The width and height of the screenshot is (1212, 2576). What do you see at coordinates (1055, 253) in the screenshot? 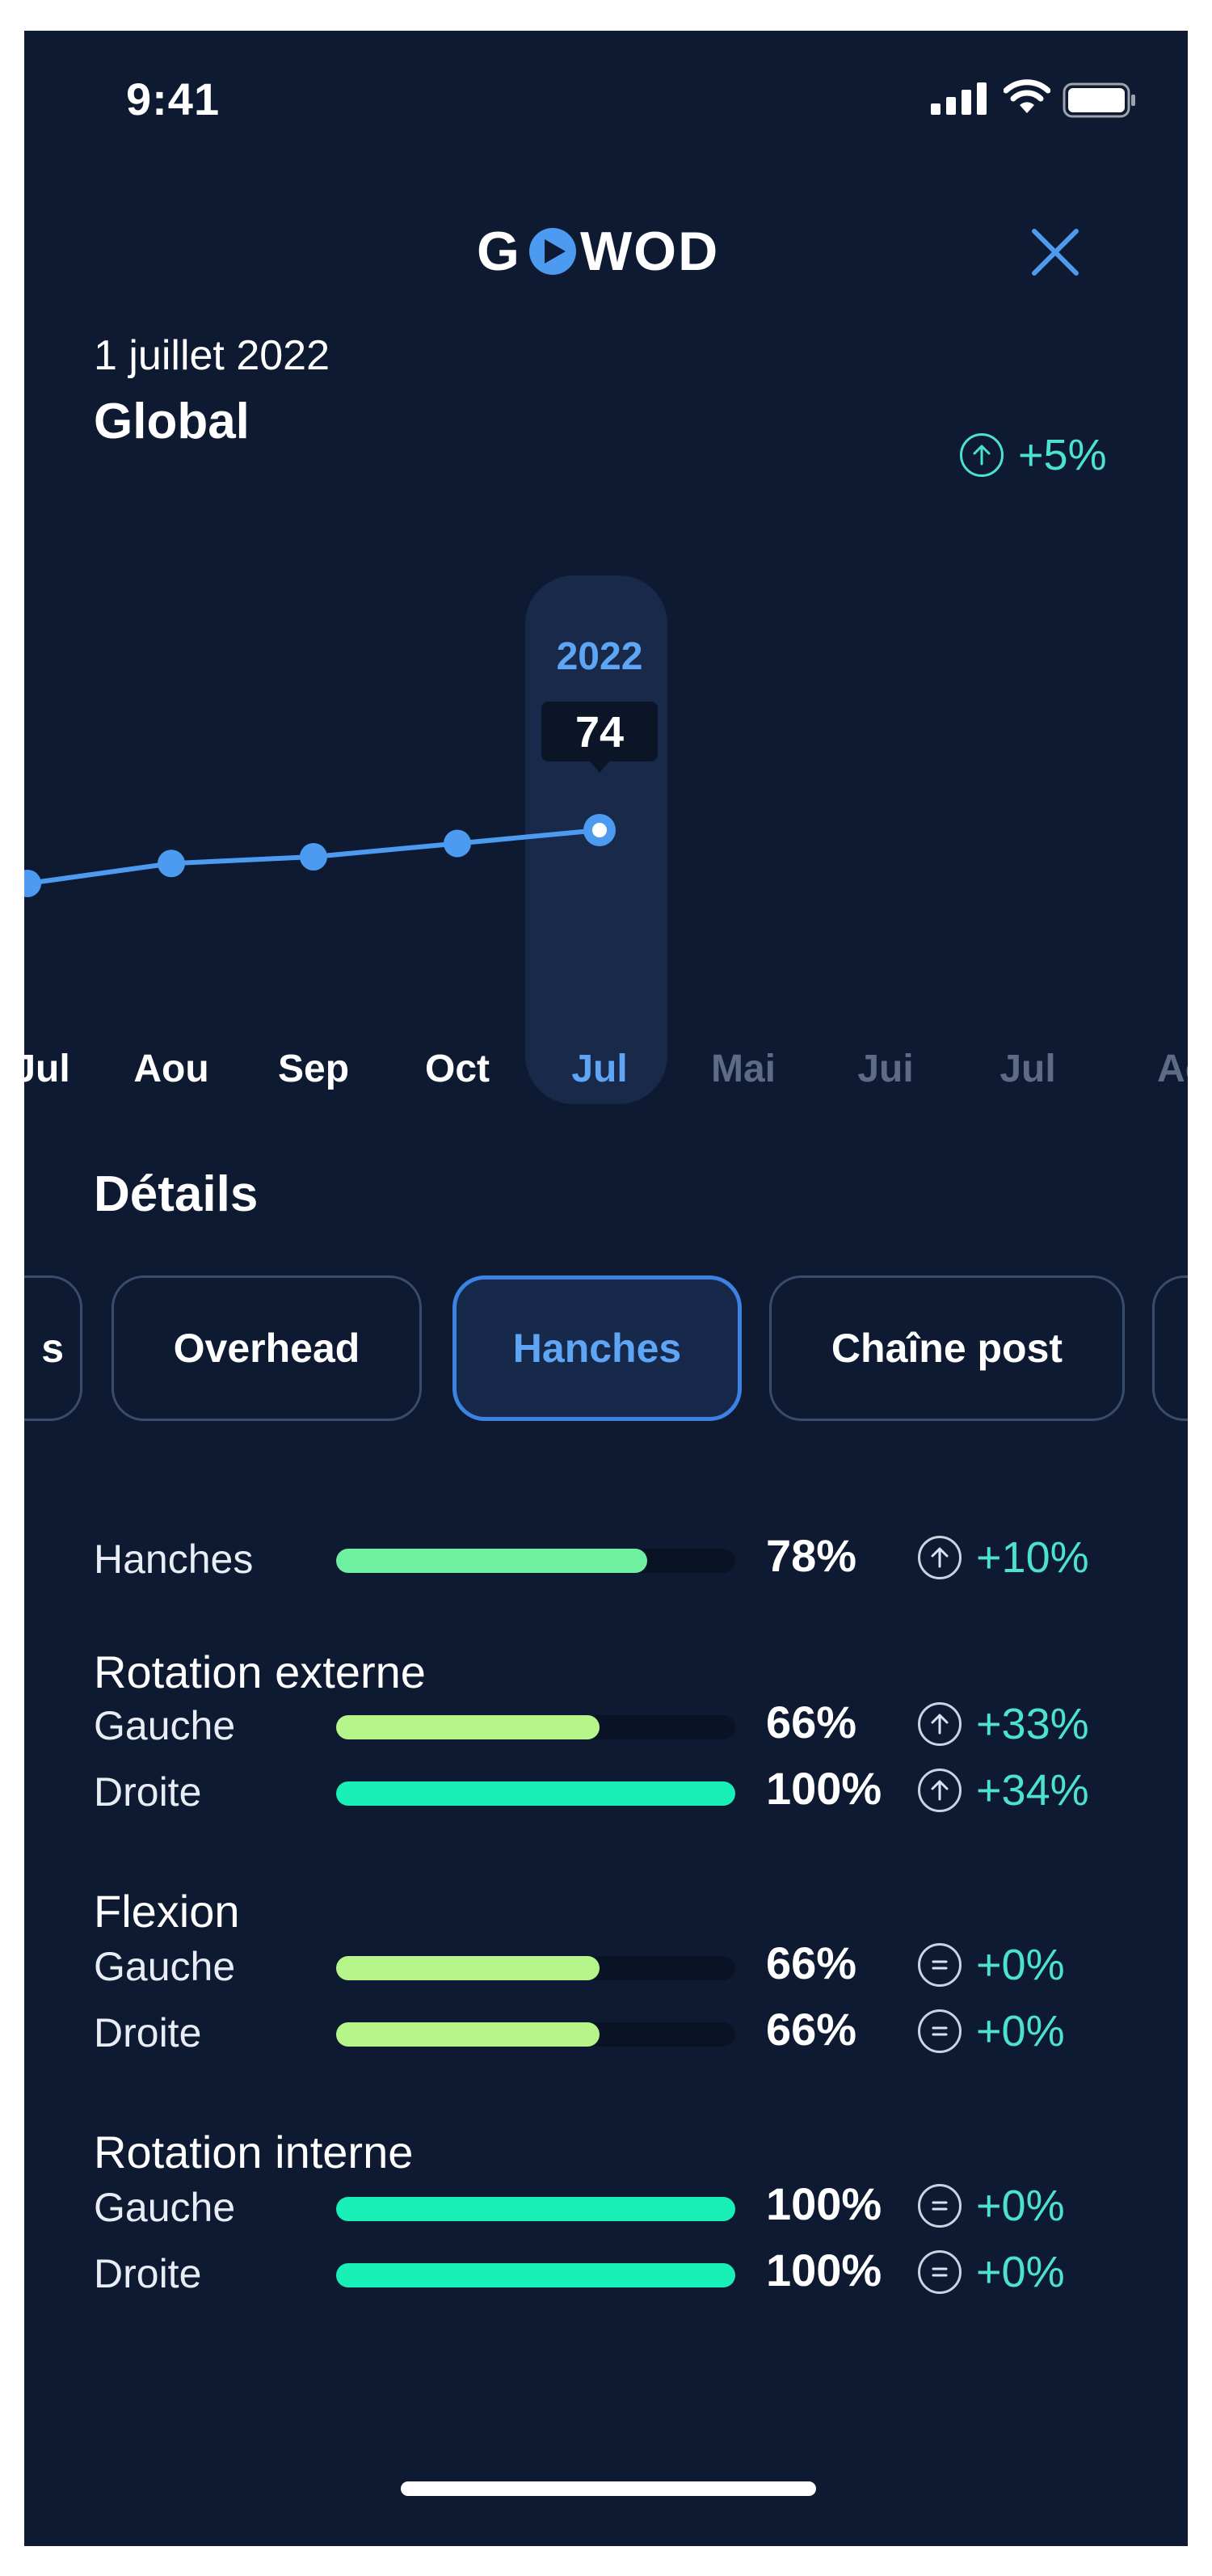
I see `close-icon` at bounding box center [1055, 253].